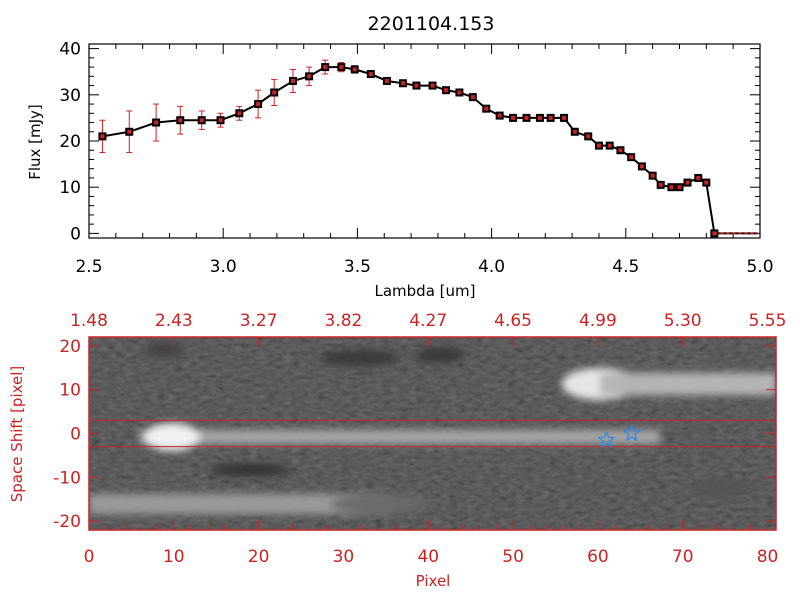 The width and height of the screenshot is (800, 600). I want to click on bottom-ytick-label: -10, so click(67, 478).